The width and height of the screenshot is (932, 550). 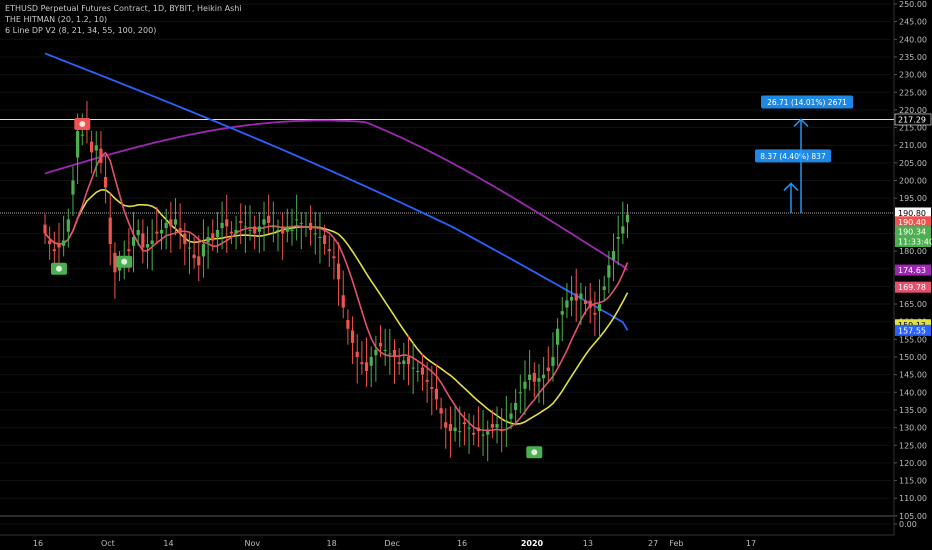 I want to click on y-tick-label: 210.00, so click(x=913, y=145).